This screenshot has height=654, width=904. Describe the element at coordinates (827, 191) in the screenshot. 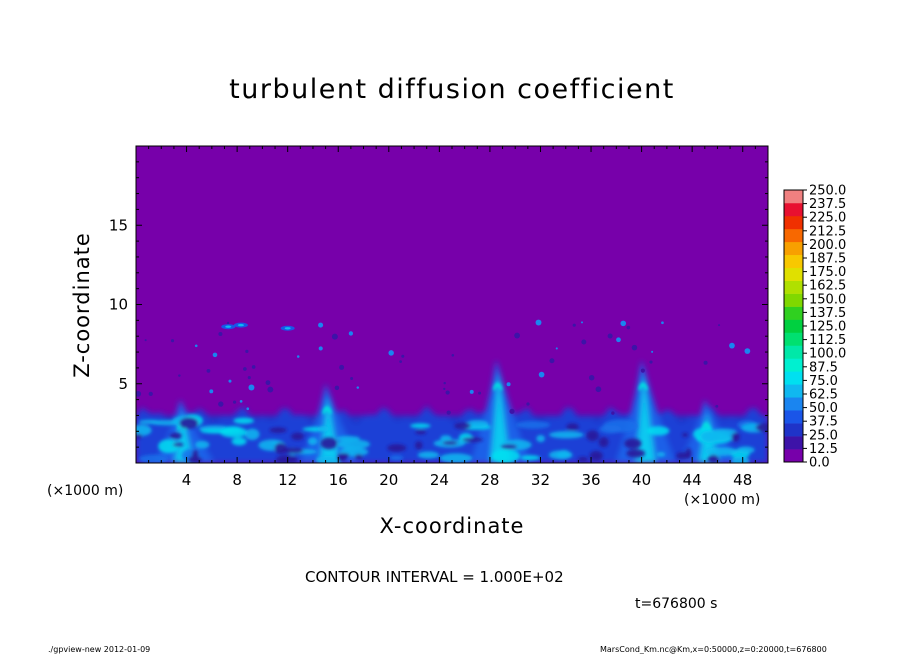

I see `colorbar-label: 250.0` at that location.